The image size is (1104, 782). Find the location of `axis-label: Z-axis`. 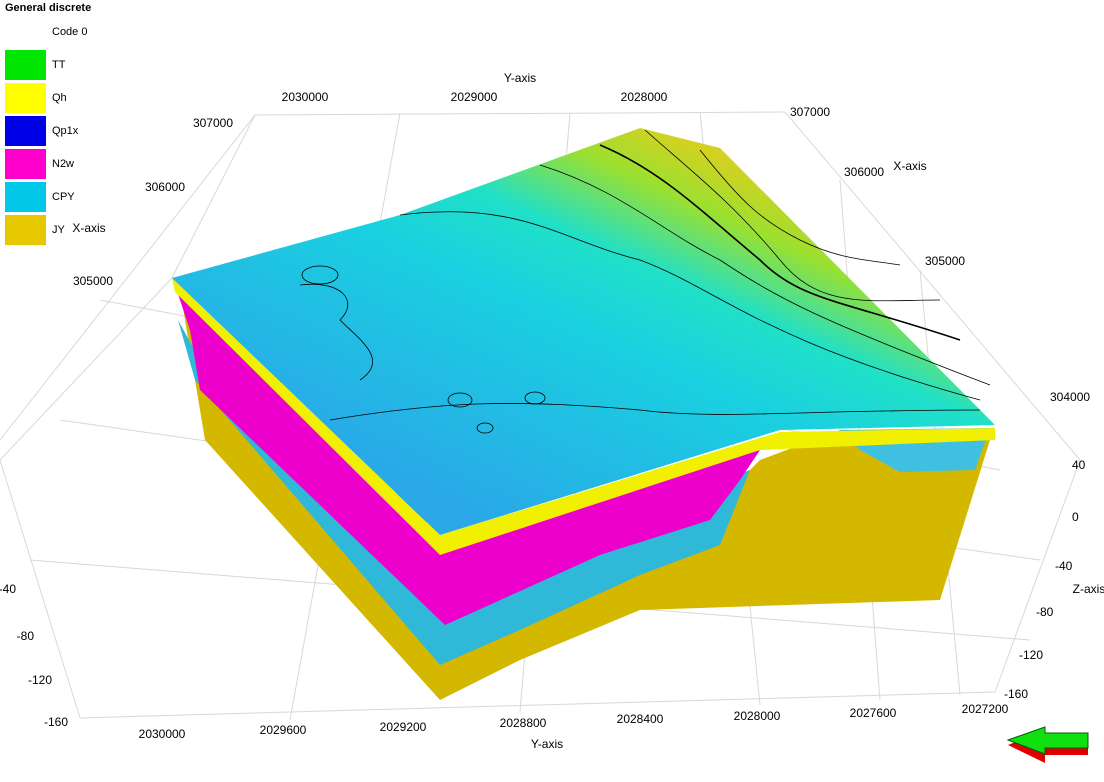

axis-label: Z-axis is located at coordinates (1088, 589).